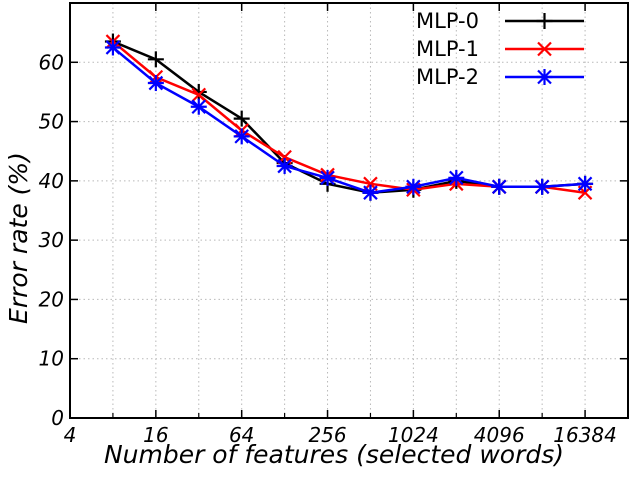 The image size is (640, 503). What do you see at coordinates (447, 21) in the screenshot?
I see `legend-label-mlp-0: MLP-0` at bounding box center [447, 21].